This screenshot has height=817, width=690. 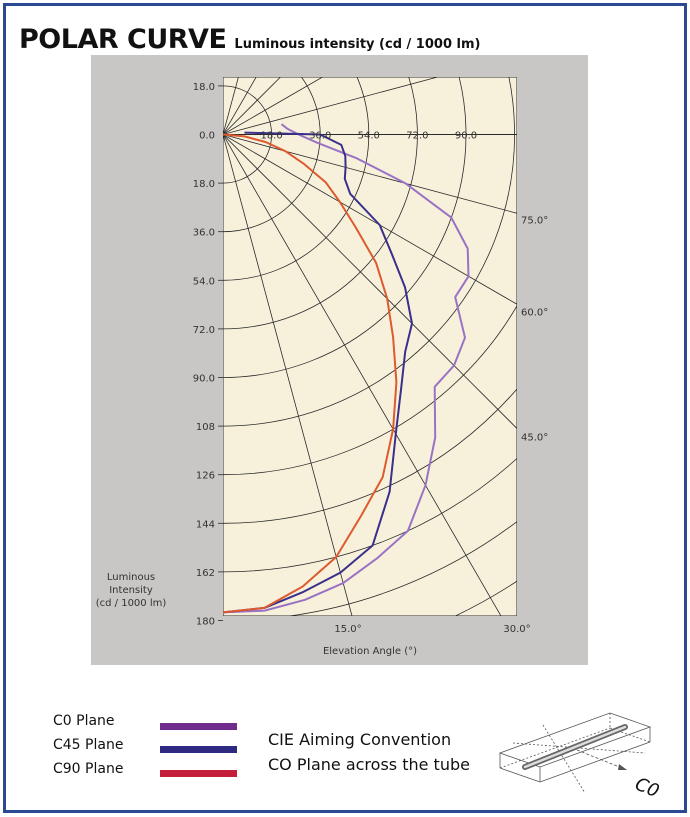 What do you see at coordinates (205, 476) in the screenshot?
I see `y-tick-label: 126` at bounding box center [205, 476].